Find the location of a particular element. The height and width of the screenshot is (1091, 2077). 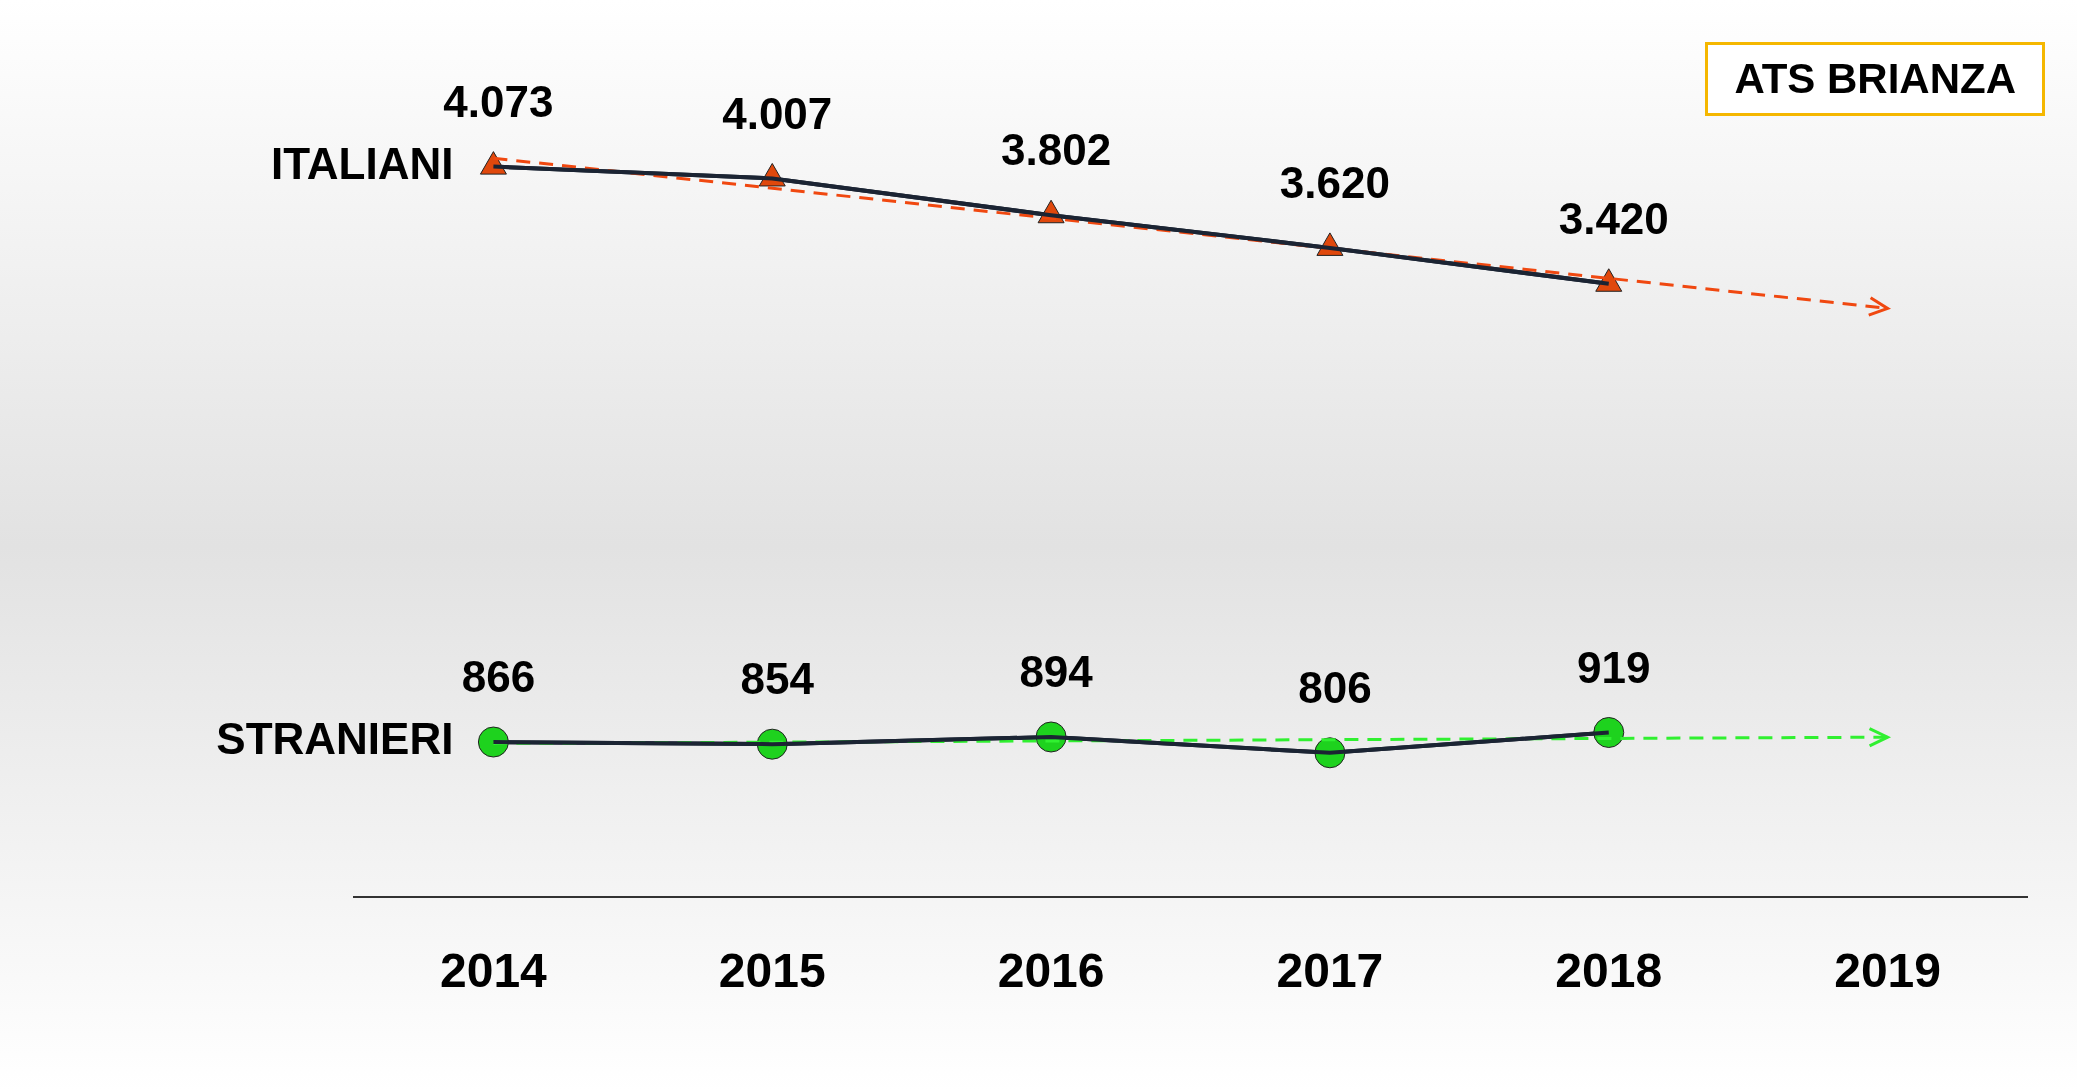

x-tick-label: 2014 is located at coordinates (494, 971).